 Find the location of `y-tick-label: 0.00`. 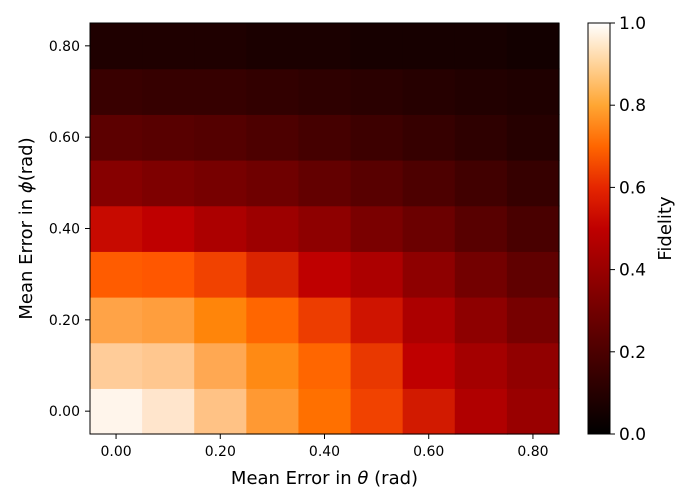

y-tick-label: 0.00 is located at coordinates (64, 412).